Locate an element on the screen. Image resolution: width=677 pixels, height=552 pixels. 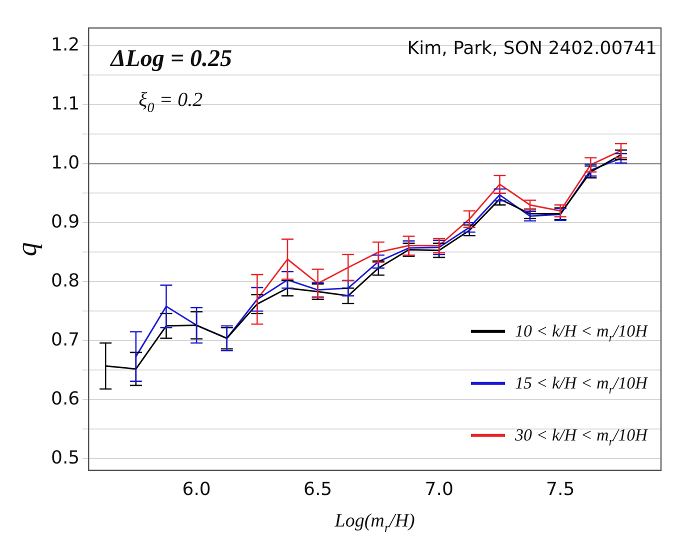
x-tick-label: 6.0 is located at coordinates (196, 489).